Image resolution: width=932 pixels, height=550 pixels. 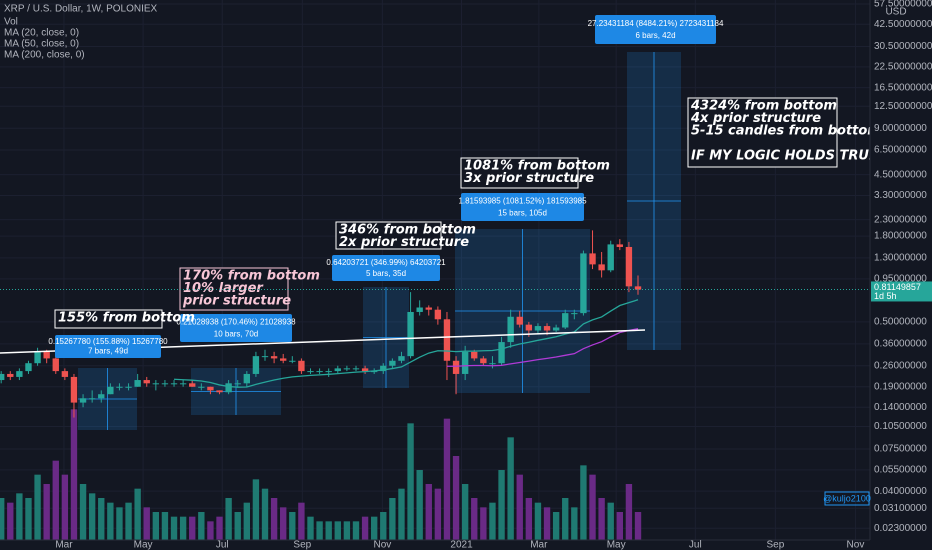 I want to click on y-tick-label: 1.30000000, so click(x=900, y=258).